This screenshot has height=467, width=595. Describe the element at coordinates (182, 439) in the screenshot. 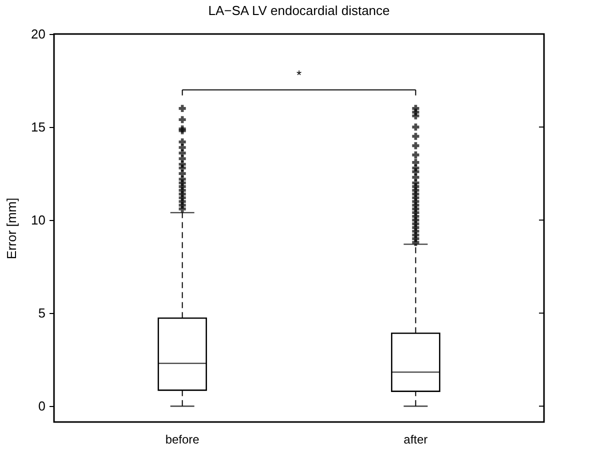

I see `x-tick-label: before` at that location.